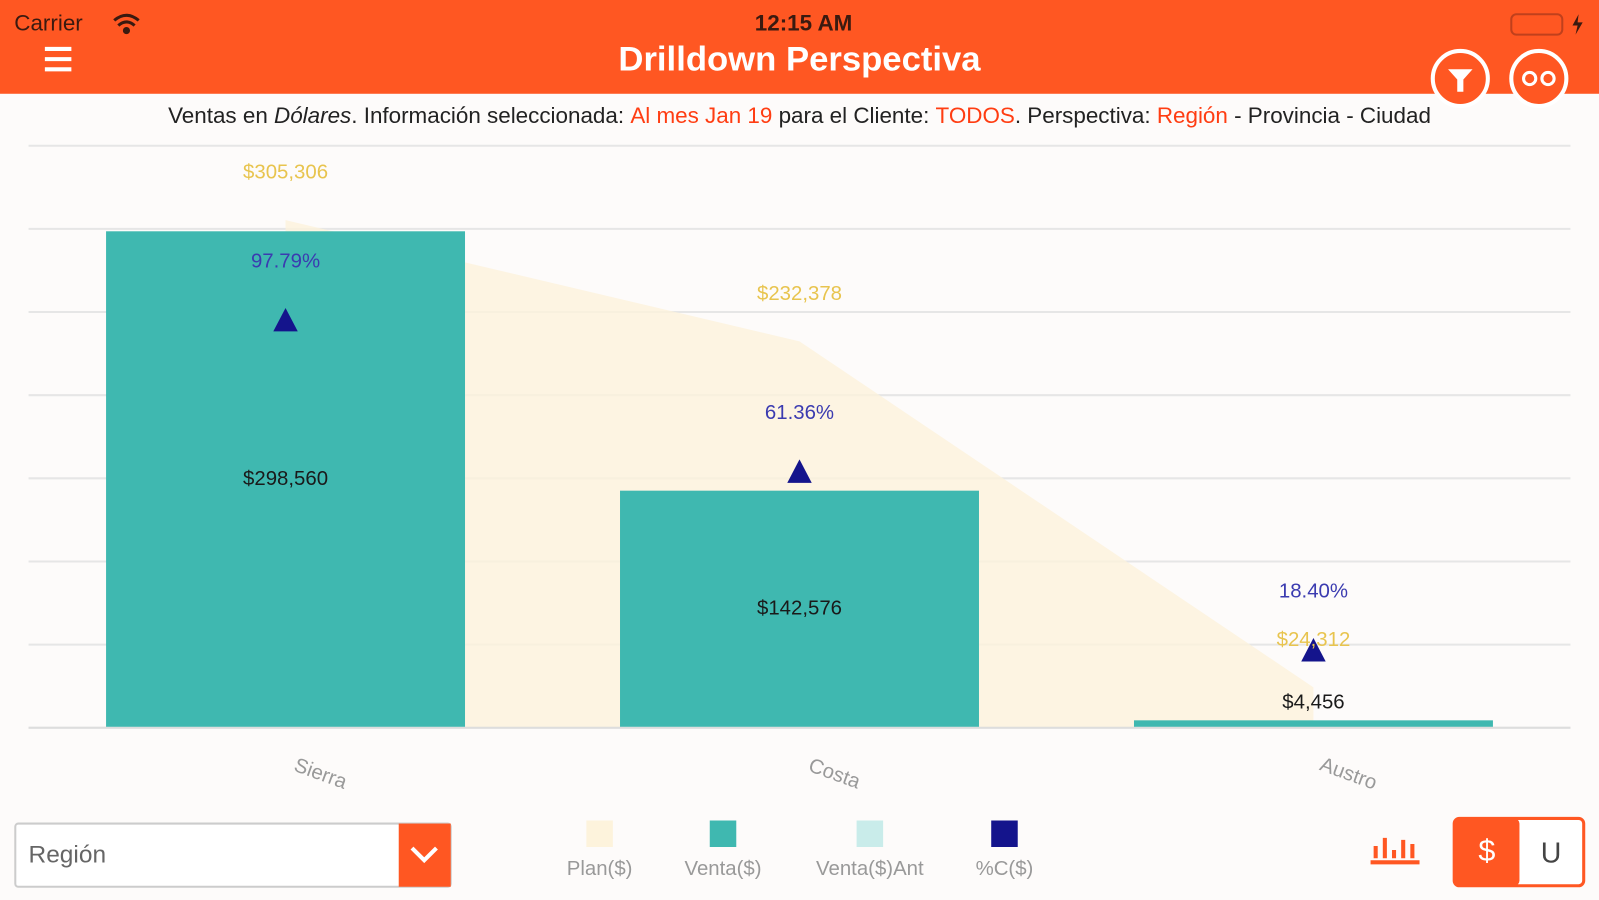 The height and width of the screenshot is (900, 1599). What do you see at coordinates (1551, 854) in the screenshot?
I see `toggle-units: U` at bounding box center [1551, 854].